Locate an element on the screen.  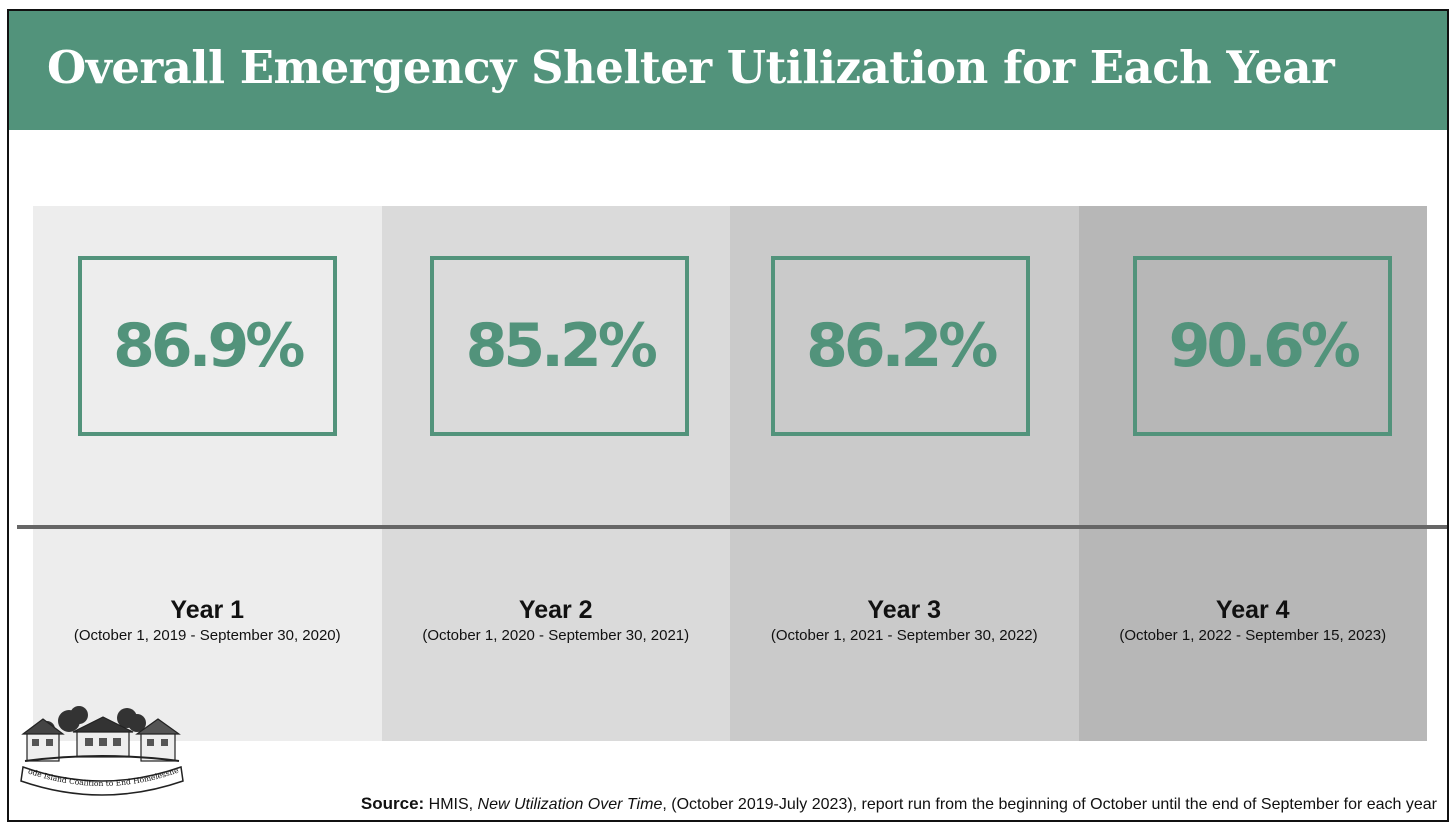
year-date-range: (October 1, 2019 - September 30, 2020) is located at coordinates (207, 635).